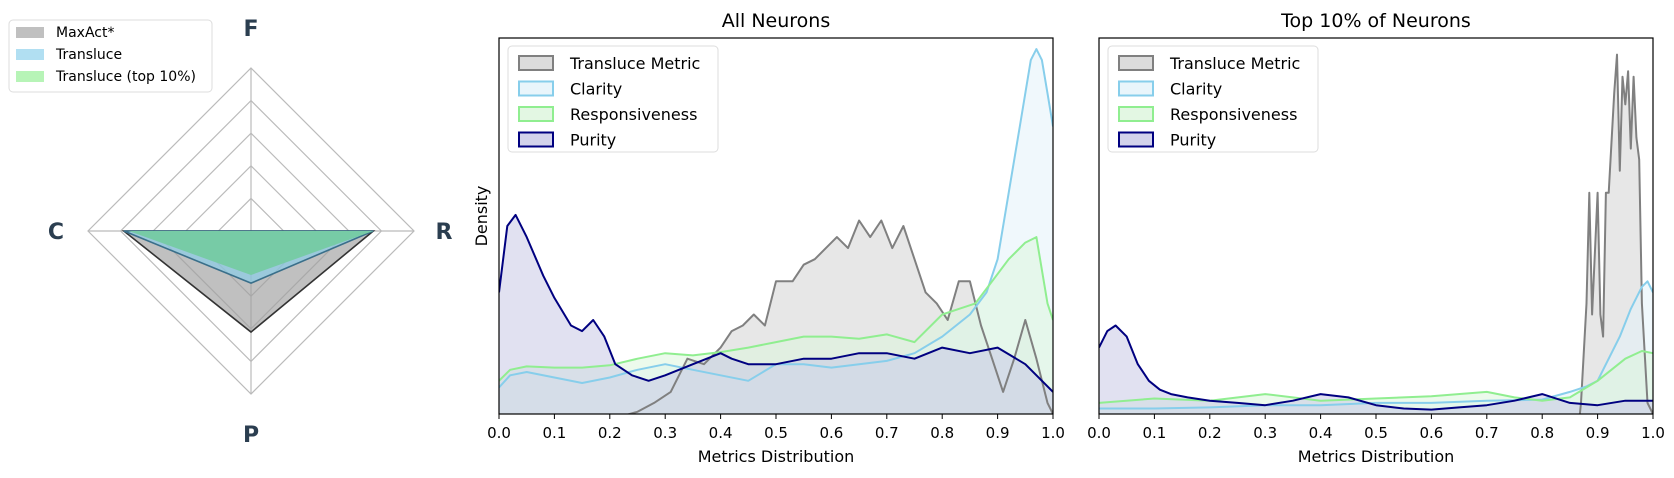 The image size is (1674, 478). I want to click on radar-series, so click(248, 282).